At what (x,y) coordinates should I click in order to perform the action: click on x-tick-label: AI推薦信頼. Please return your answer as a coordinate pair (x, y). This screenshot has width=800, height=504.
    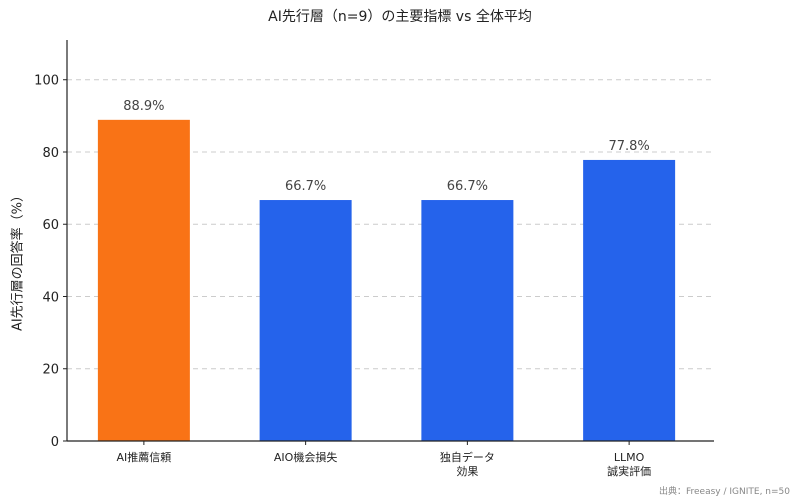
    Looking at the image, I should click on (143, 457).